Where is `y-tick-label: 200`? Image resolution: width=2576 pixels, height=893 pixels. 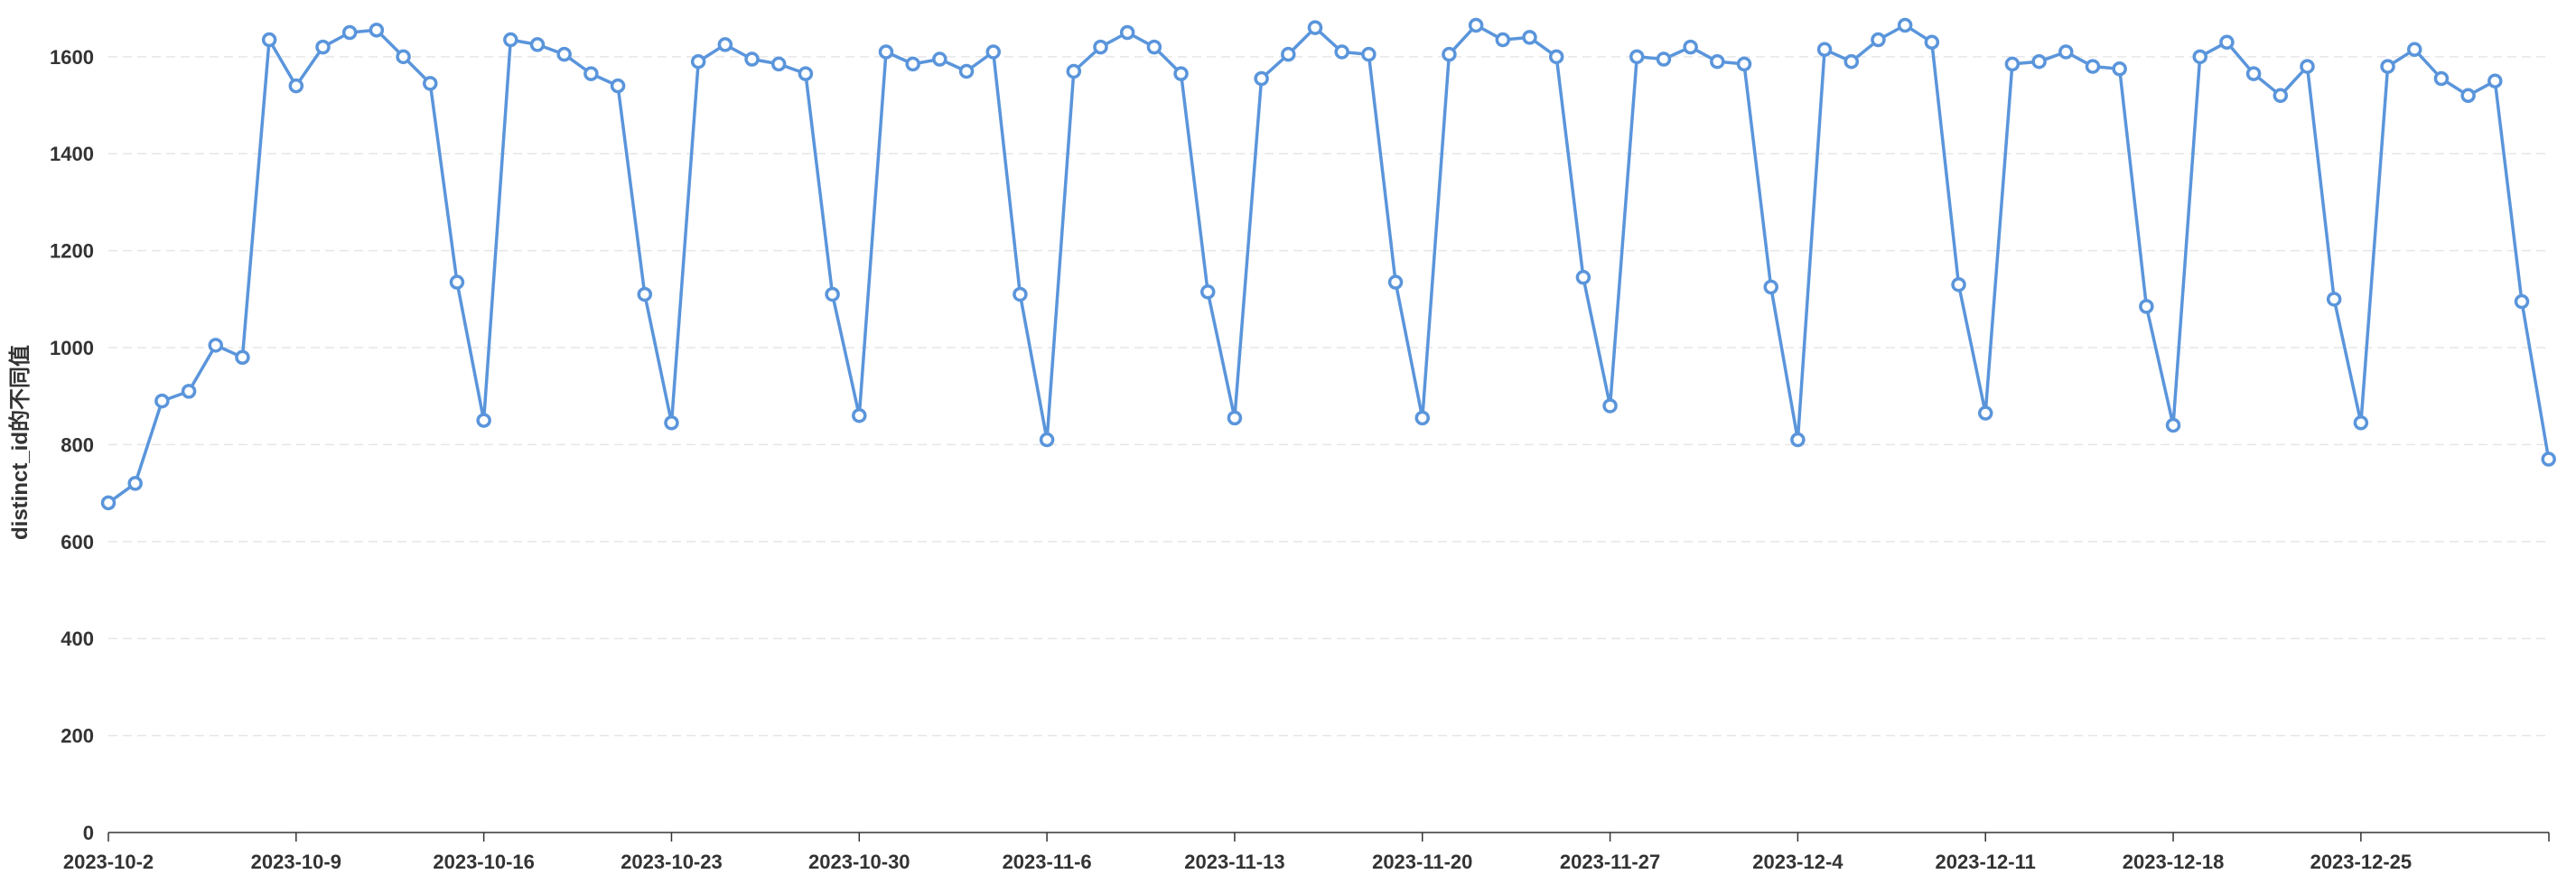
y-tick-label: 200 is located at coordinates (77, 736).